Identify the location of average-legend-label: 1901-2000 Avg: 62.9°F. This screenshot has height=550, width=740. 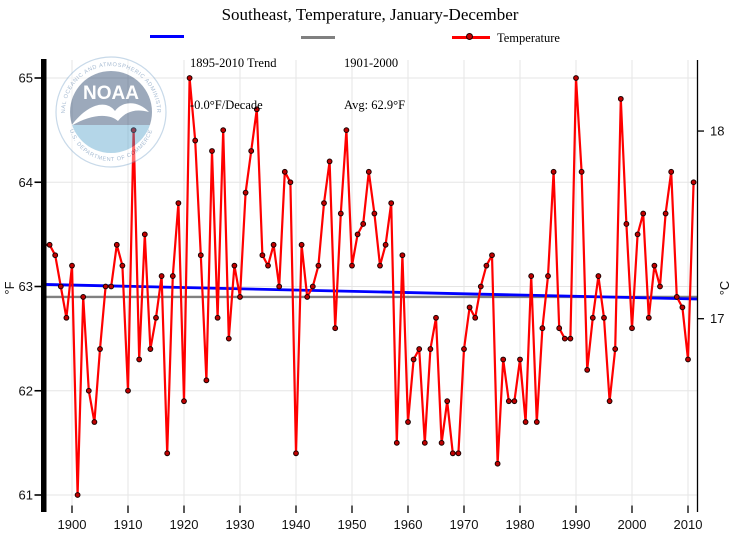
(374, 84).